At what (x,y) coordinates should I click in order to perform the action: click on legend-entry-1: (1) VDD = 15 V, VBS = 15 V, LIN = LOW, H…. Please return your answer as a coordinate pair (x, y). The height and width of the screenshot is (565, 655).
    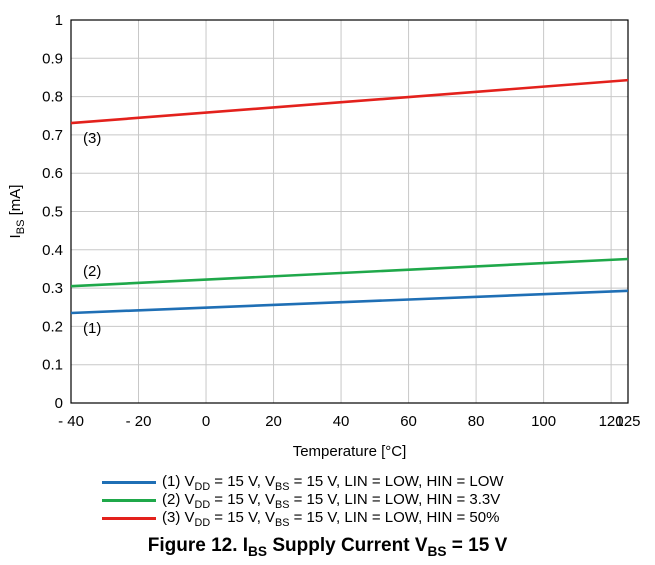
    Looking at the image, I should click on (303, 483).